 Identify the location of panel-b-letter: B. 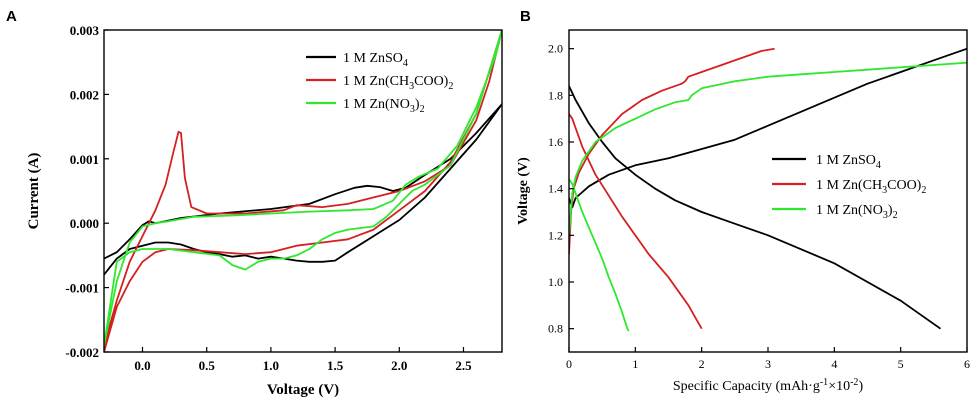
(525, 16).